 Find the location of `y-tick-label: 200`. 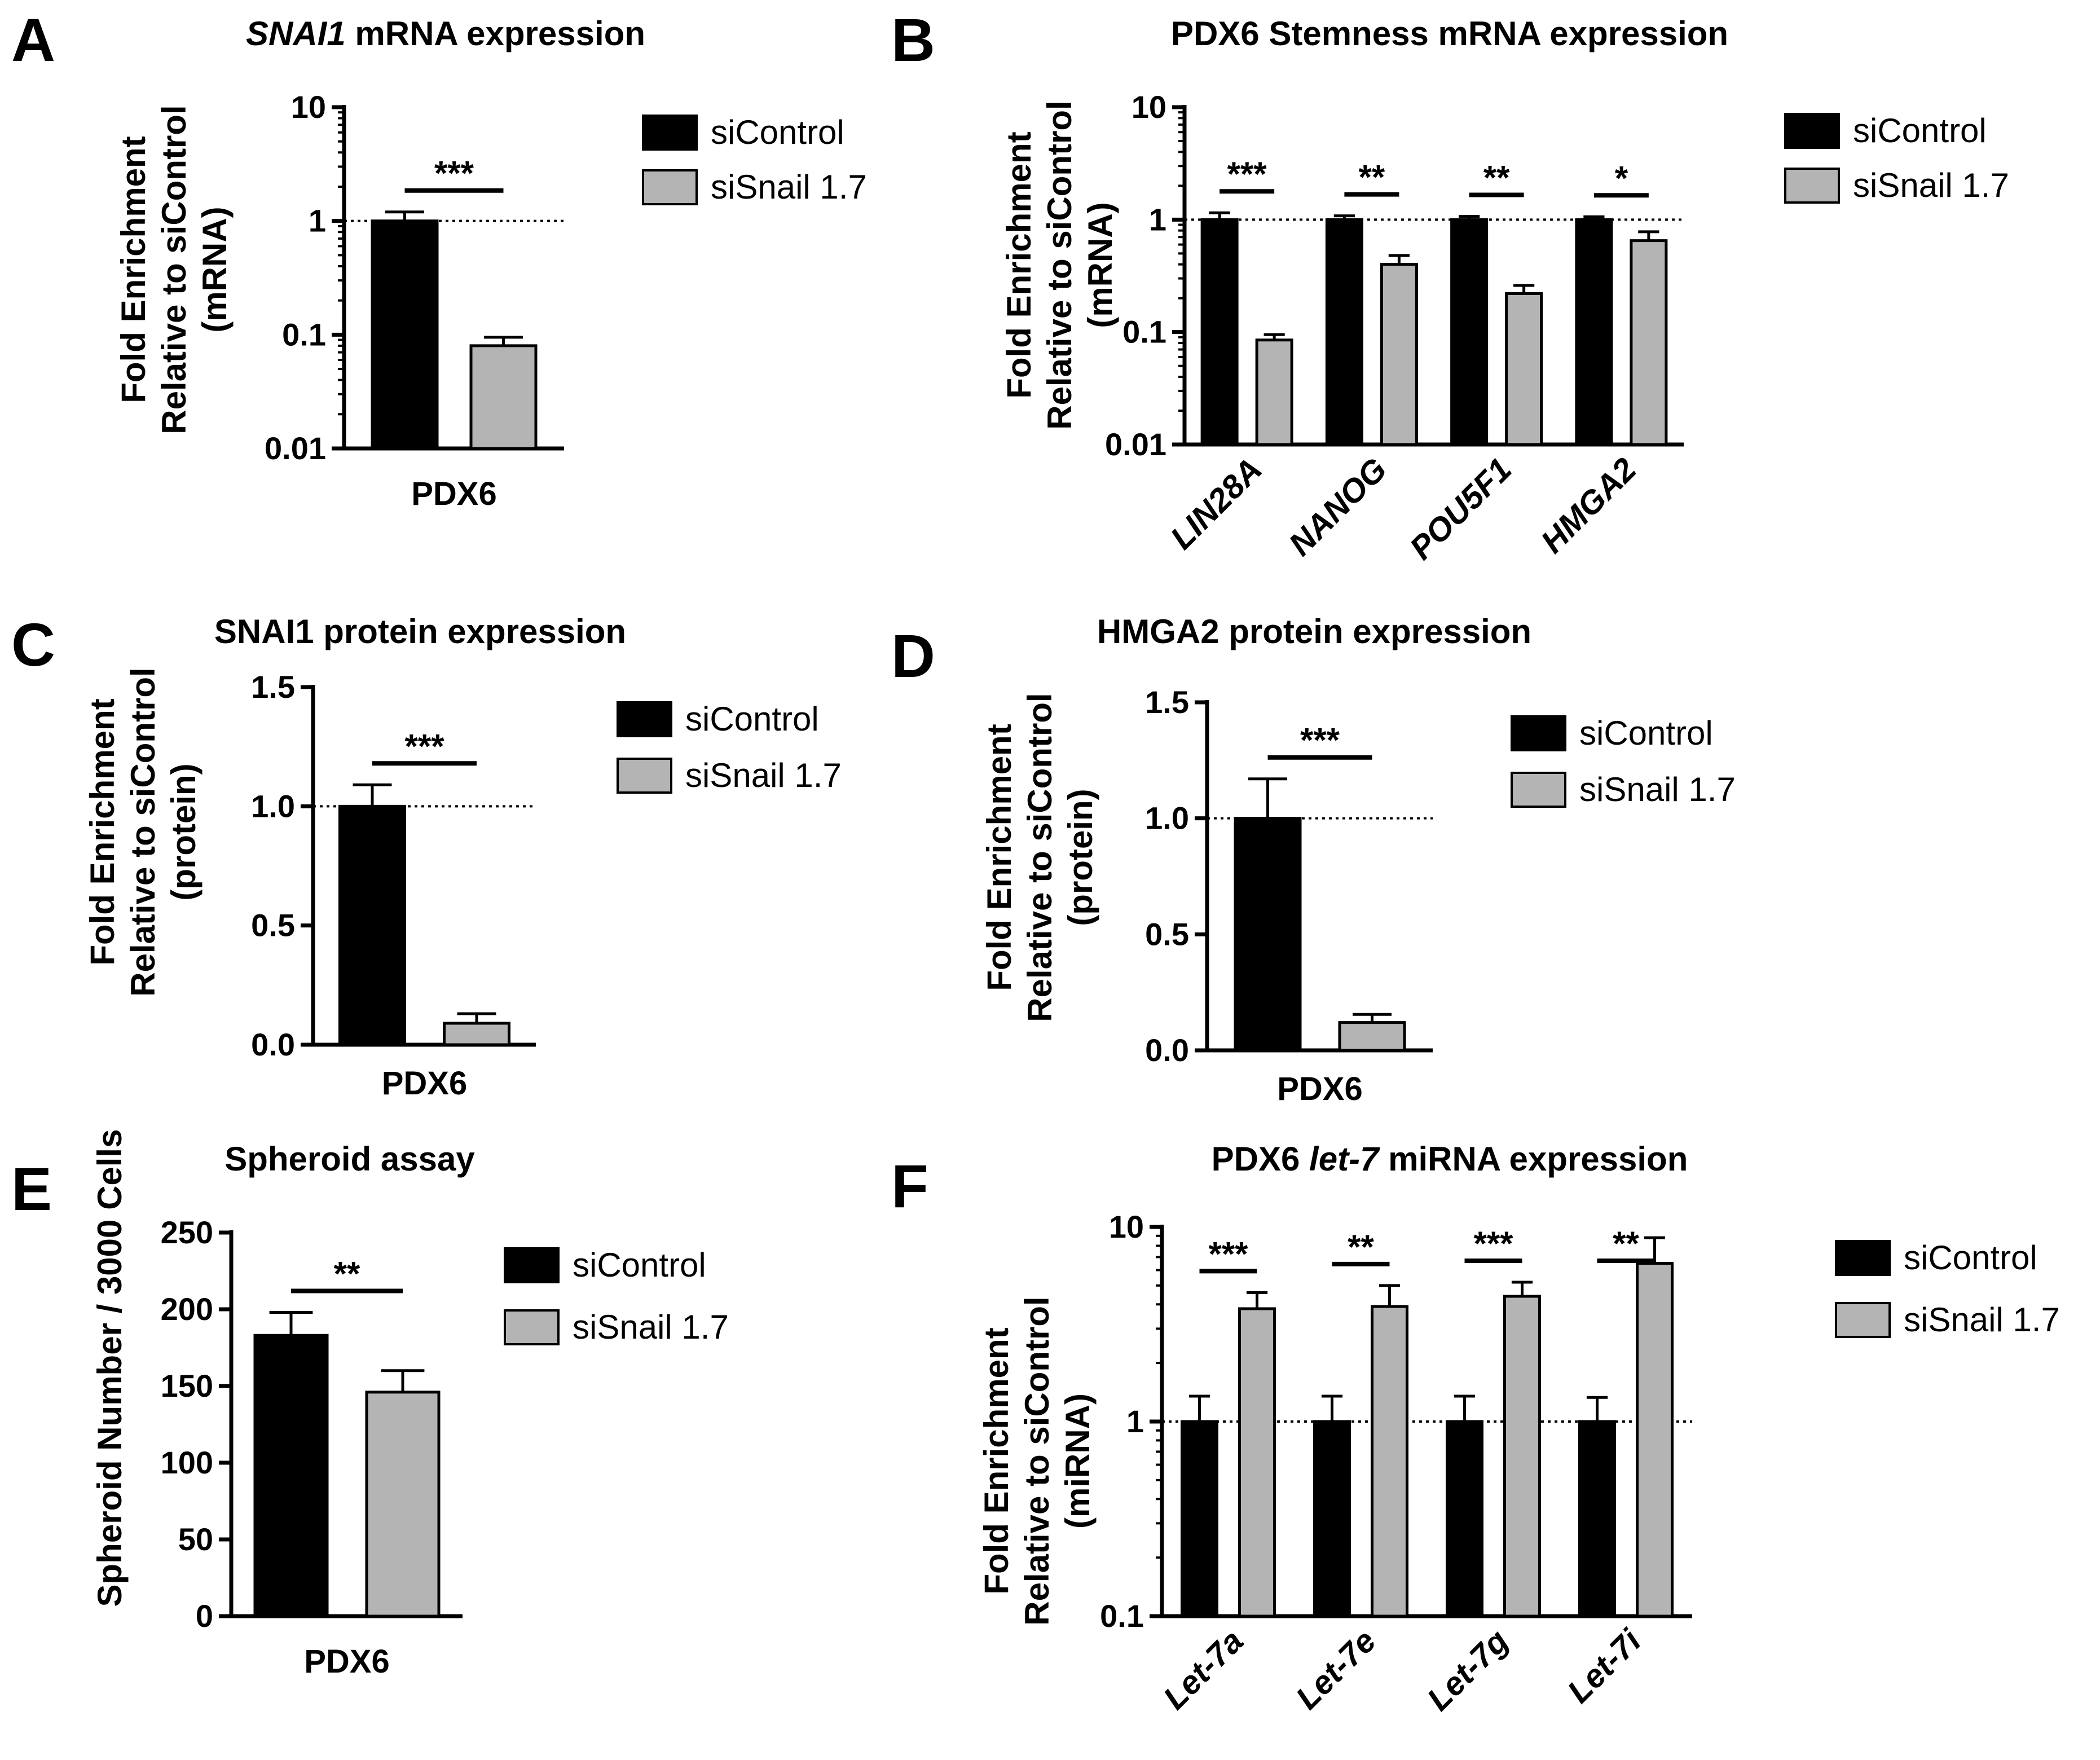

y-tick-label: 200 is located at coordinates (187, 1309).